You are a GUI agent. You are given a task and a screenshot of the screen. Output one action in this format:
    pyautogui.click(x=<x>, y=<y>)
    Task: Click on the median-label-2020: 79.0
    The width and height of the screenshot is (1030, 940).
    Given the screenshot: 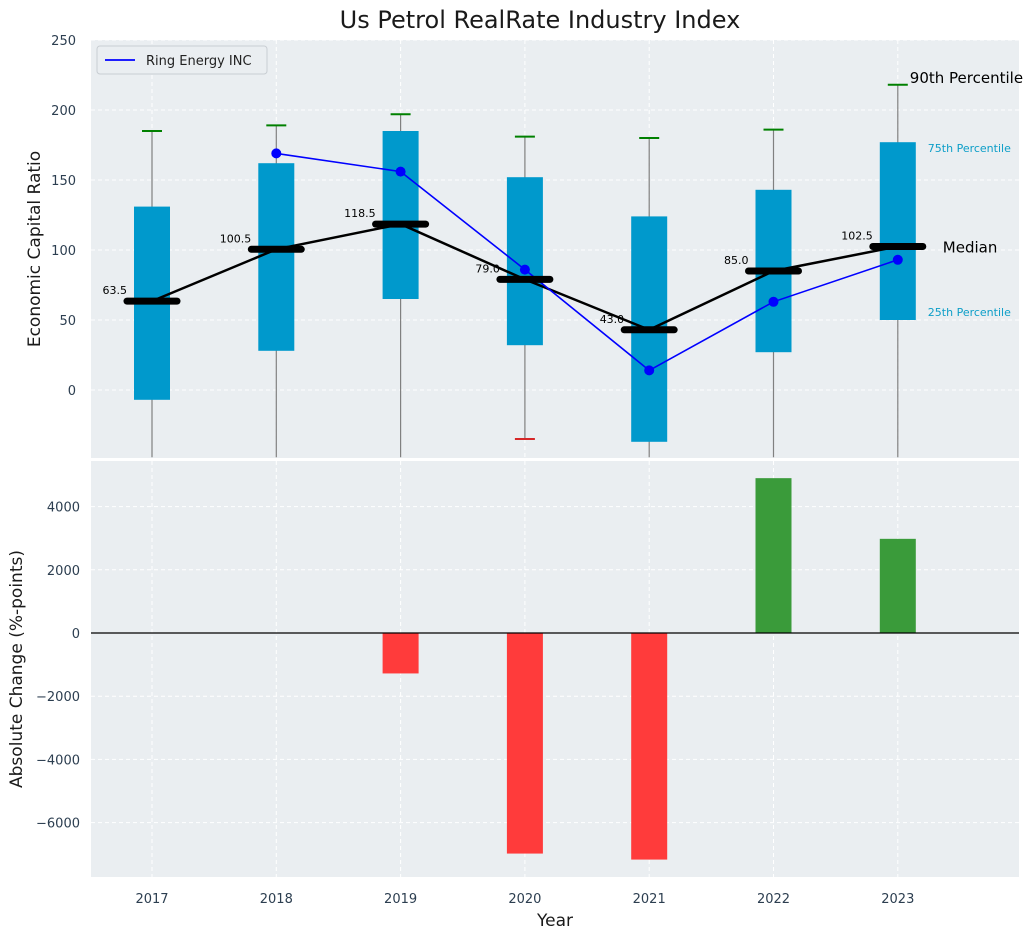 What is the action you would take?
    pyautogui.click(x=487, y=268)
    